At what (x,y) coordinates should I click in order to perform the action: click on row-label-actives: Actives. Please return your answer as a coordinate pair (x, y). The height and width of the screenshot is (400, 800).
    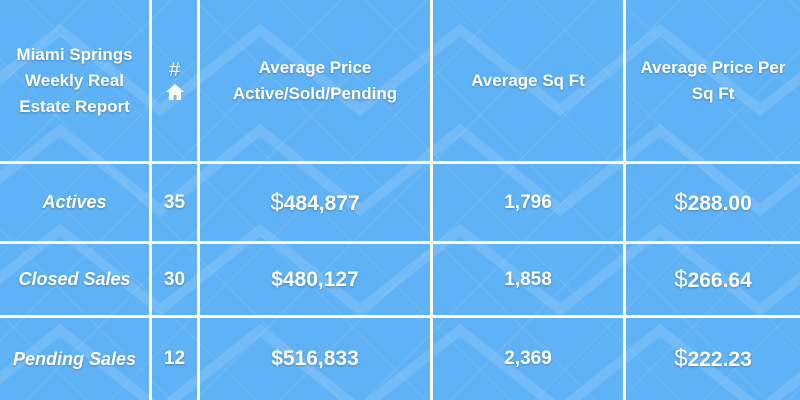
    Looking at the image, I should click on (74, 202).